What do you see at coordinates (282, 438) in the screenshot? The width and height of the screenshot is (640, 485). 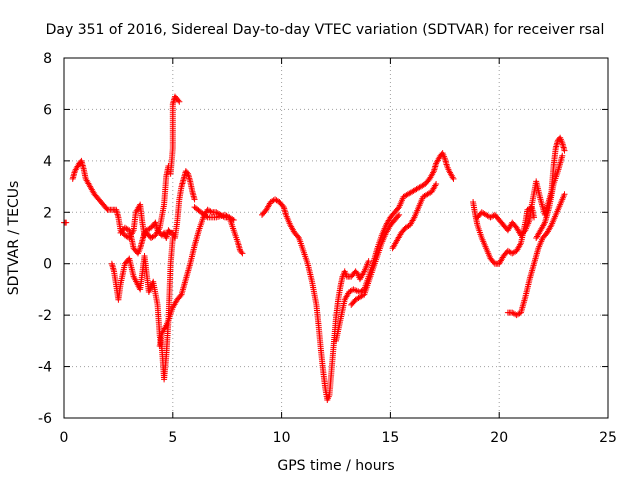 I see `x-tick-label: 10` at bounding box center [282, 438].